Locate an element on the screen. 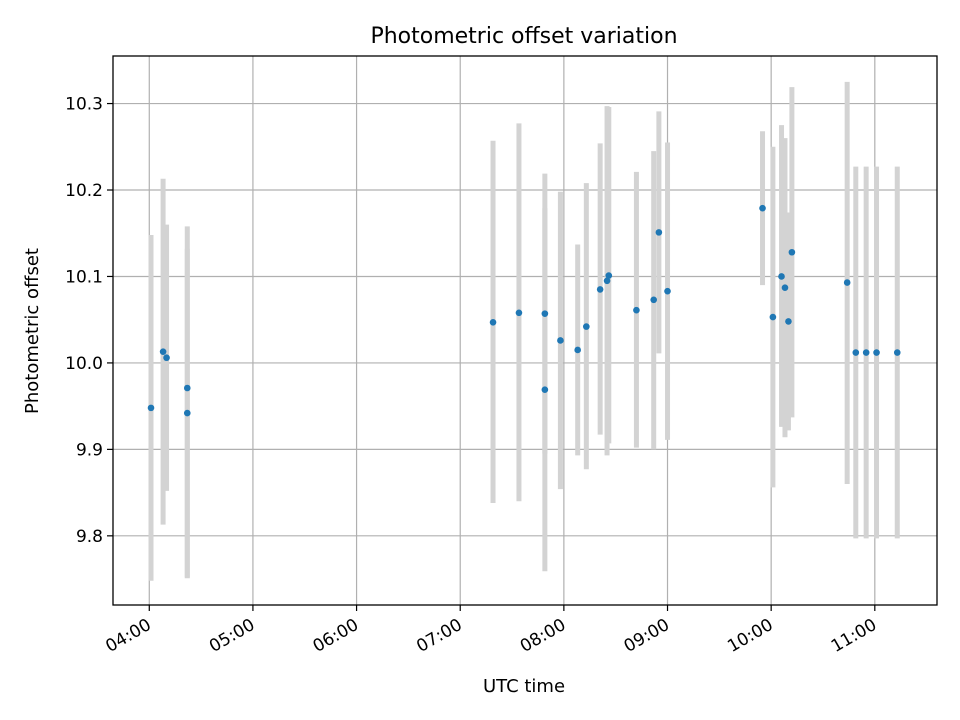  x-tick-label: 05:00 is located at coordinates (232, 636).